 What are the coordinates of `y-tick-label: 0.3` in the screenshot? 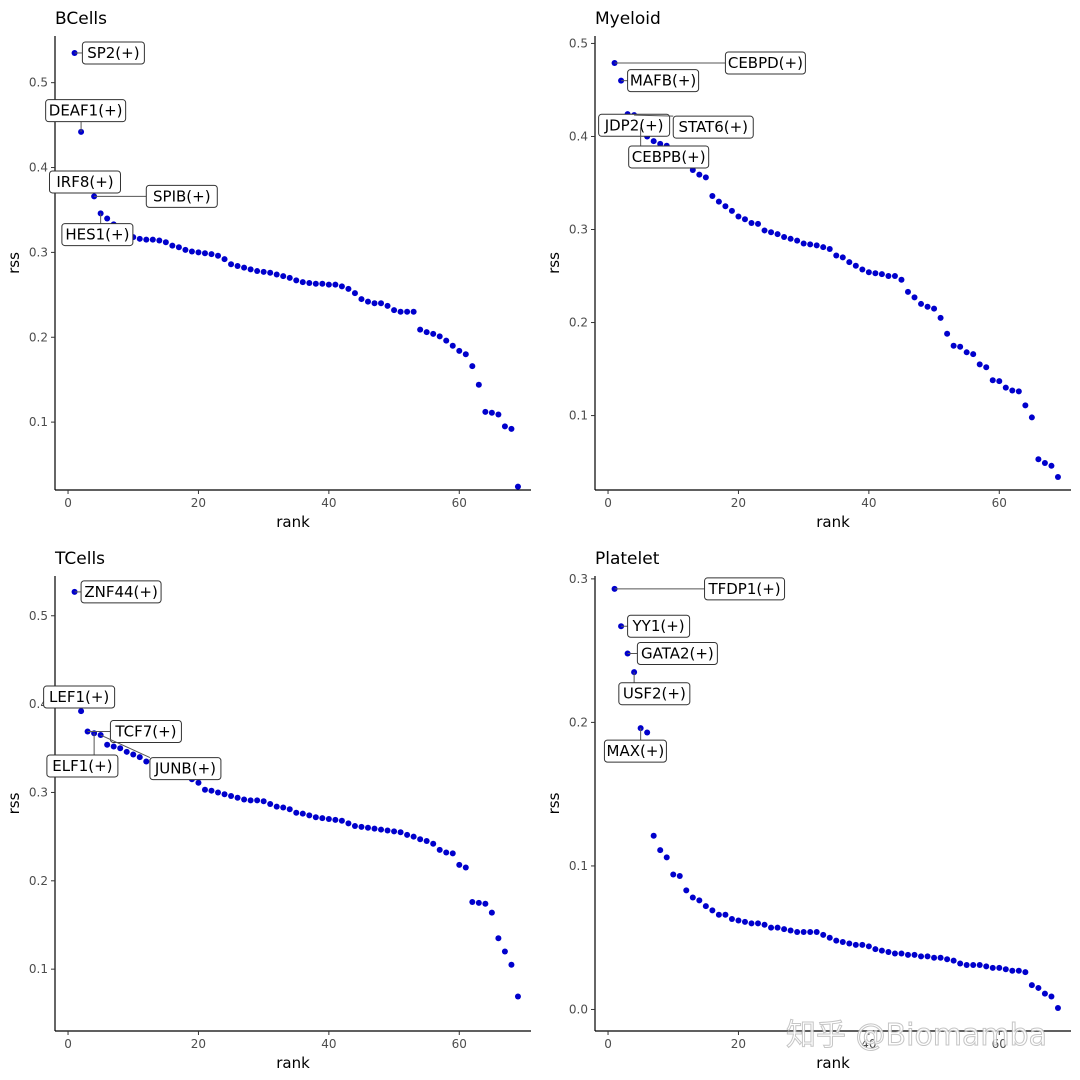 It's located at (38, 792).